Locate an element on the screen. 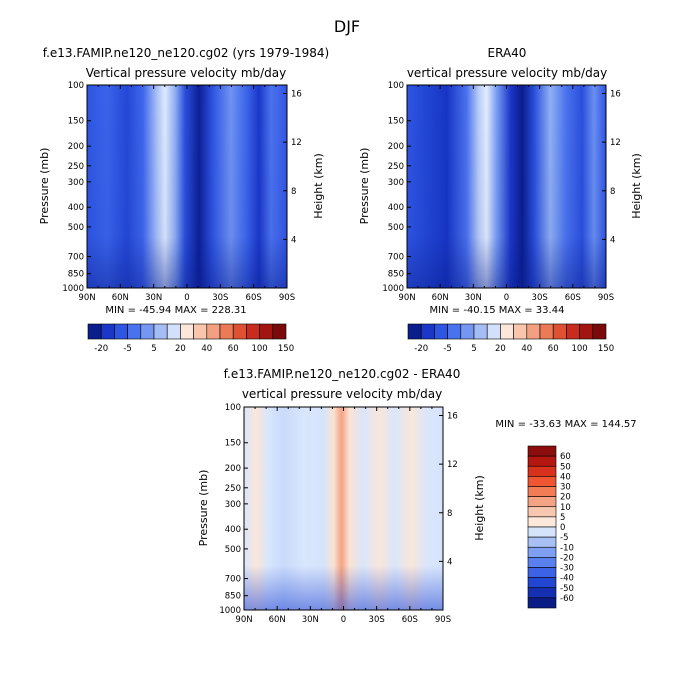 Image resolution: width=694 pixels, height=699 pixels. panel-model-ylabel: Pressure (mb) is located at coordinates (44, 186).